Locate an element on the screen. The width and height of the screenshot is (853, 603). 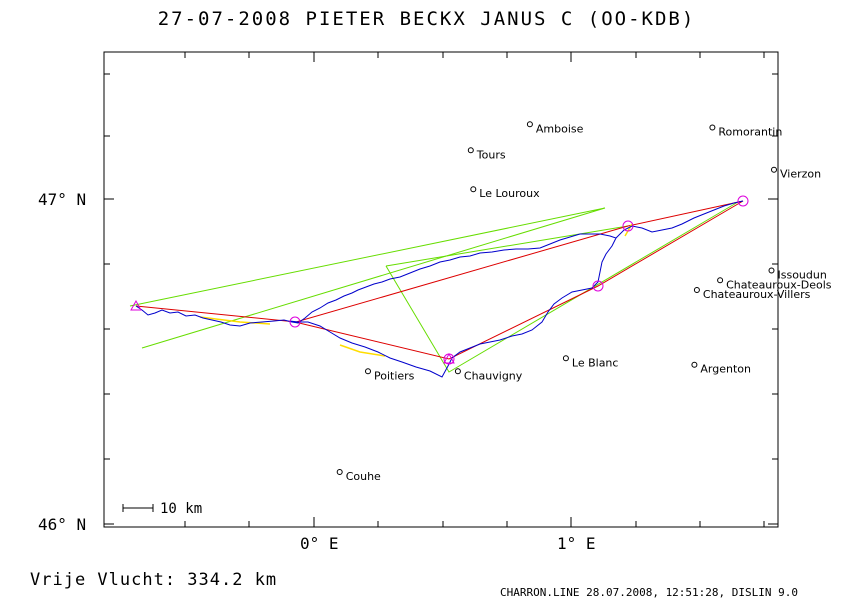
x-tick-label-1: 1° E is located at coordinates (576, 543).